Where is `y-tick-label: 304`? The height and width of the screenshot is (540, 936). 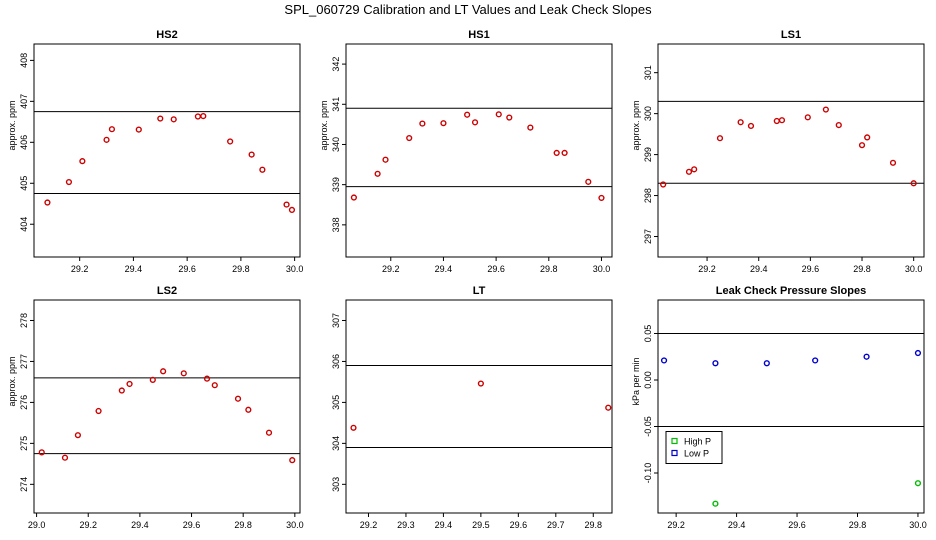 y-tick-label: 304 is located at coordinates (336, 443).